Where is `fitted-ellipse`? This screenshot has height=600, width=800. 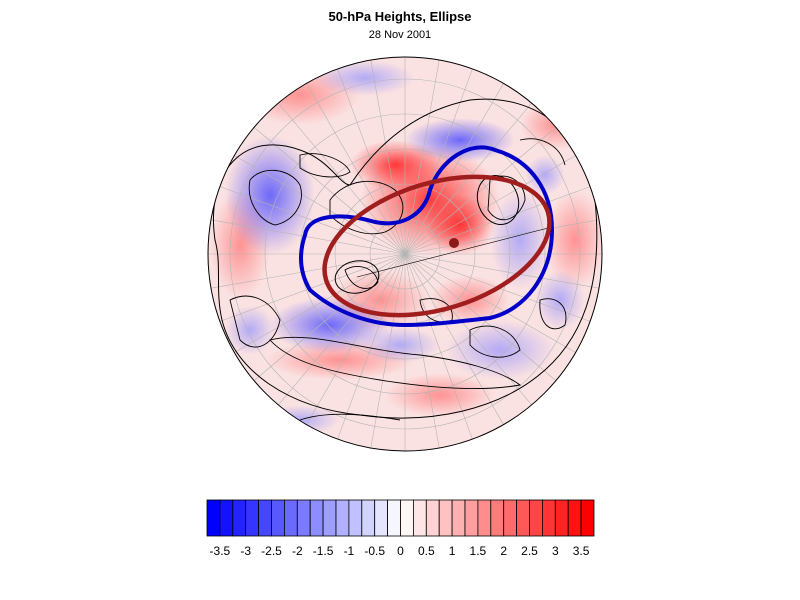
fitted-ellipse is located at coordinates (437, 246).